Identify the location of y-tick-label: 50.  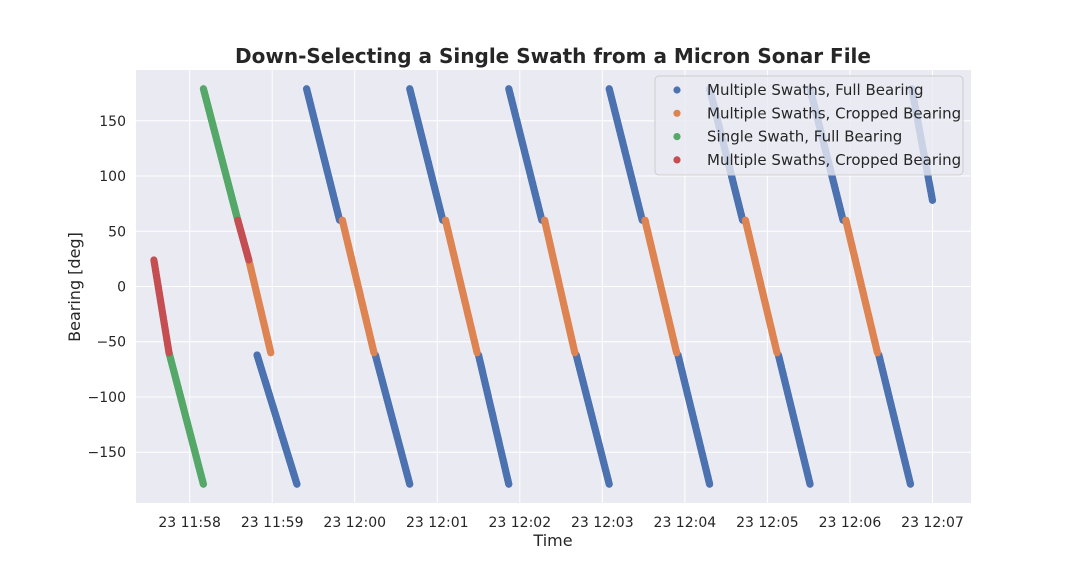
(117, 232).